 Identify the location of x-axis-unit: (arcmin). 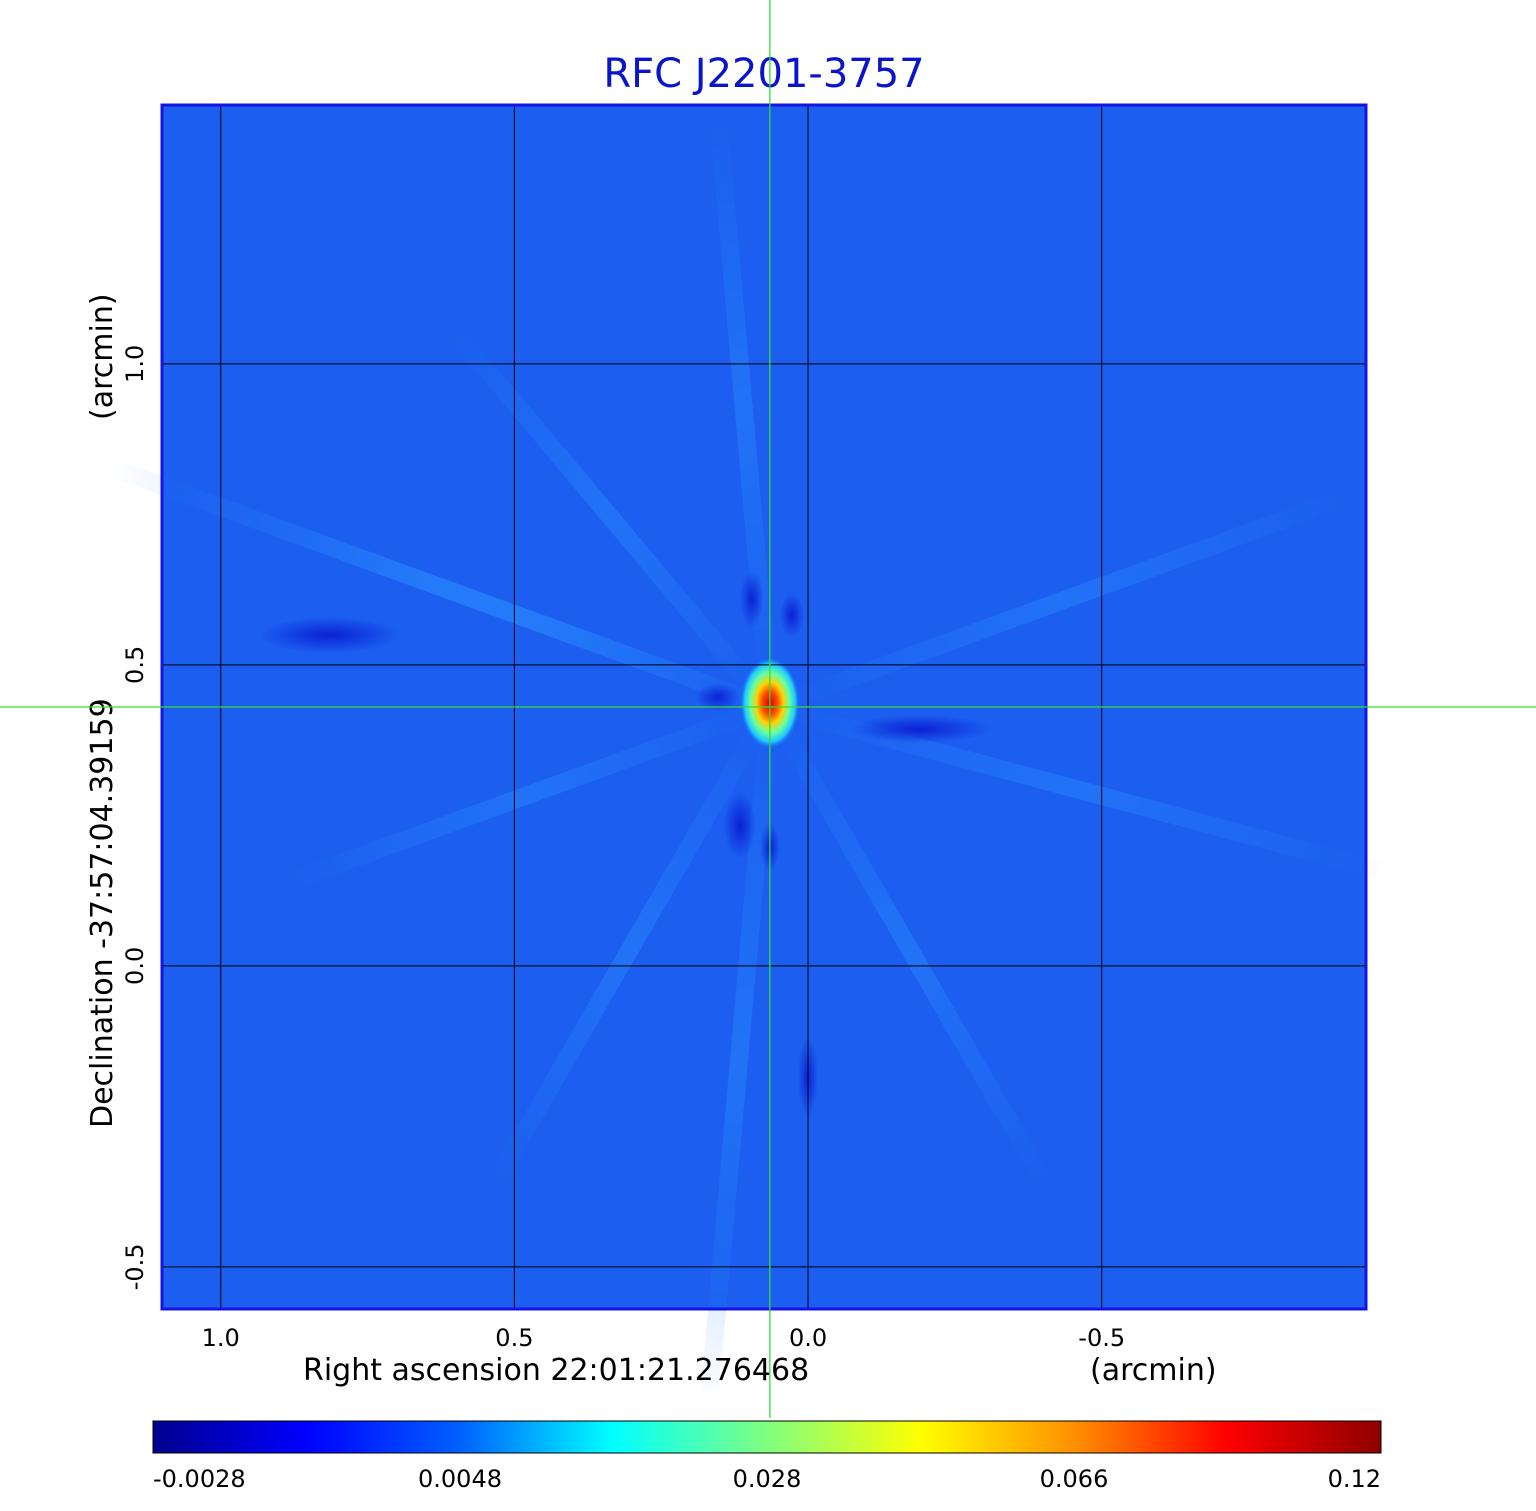
(1153, 1370).